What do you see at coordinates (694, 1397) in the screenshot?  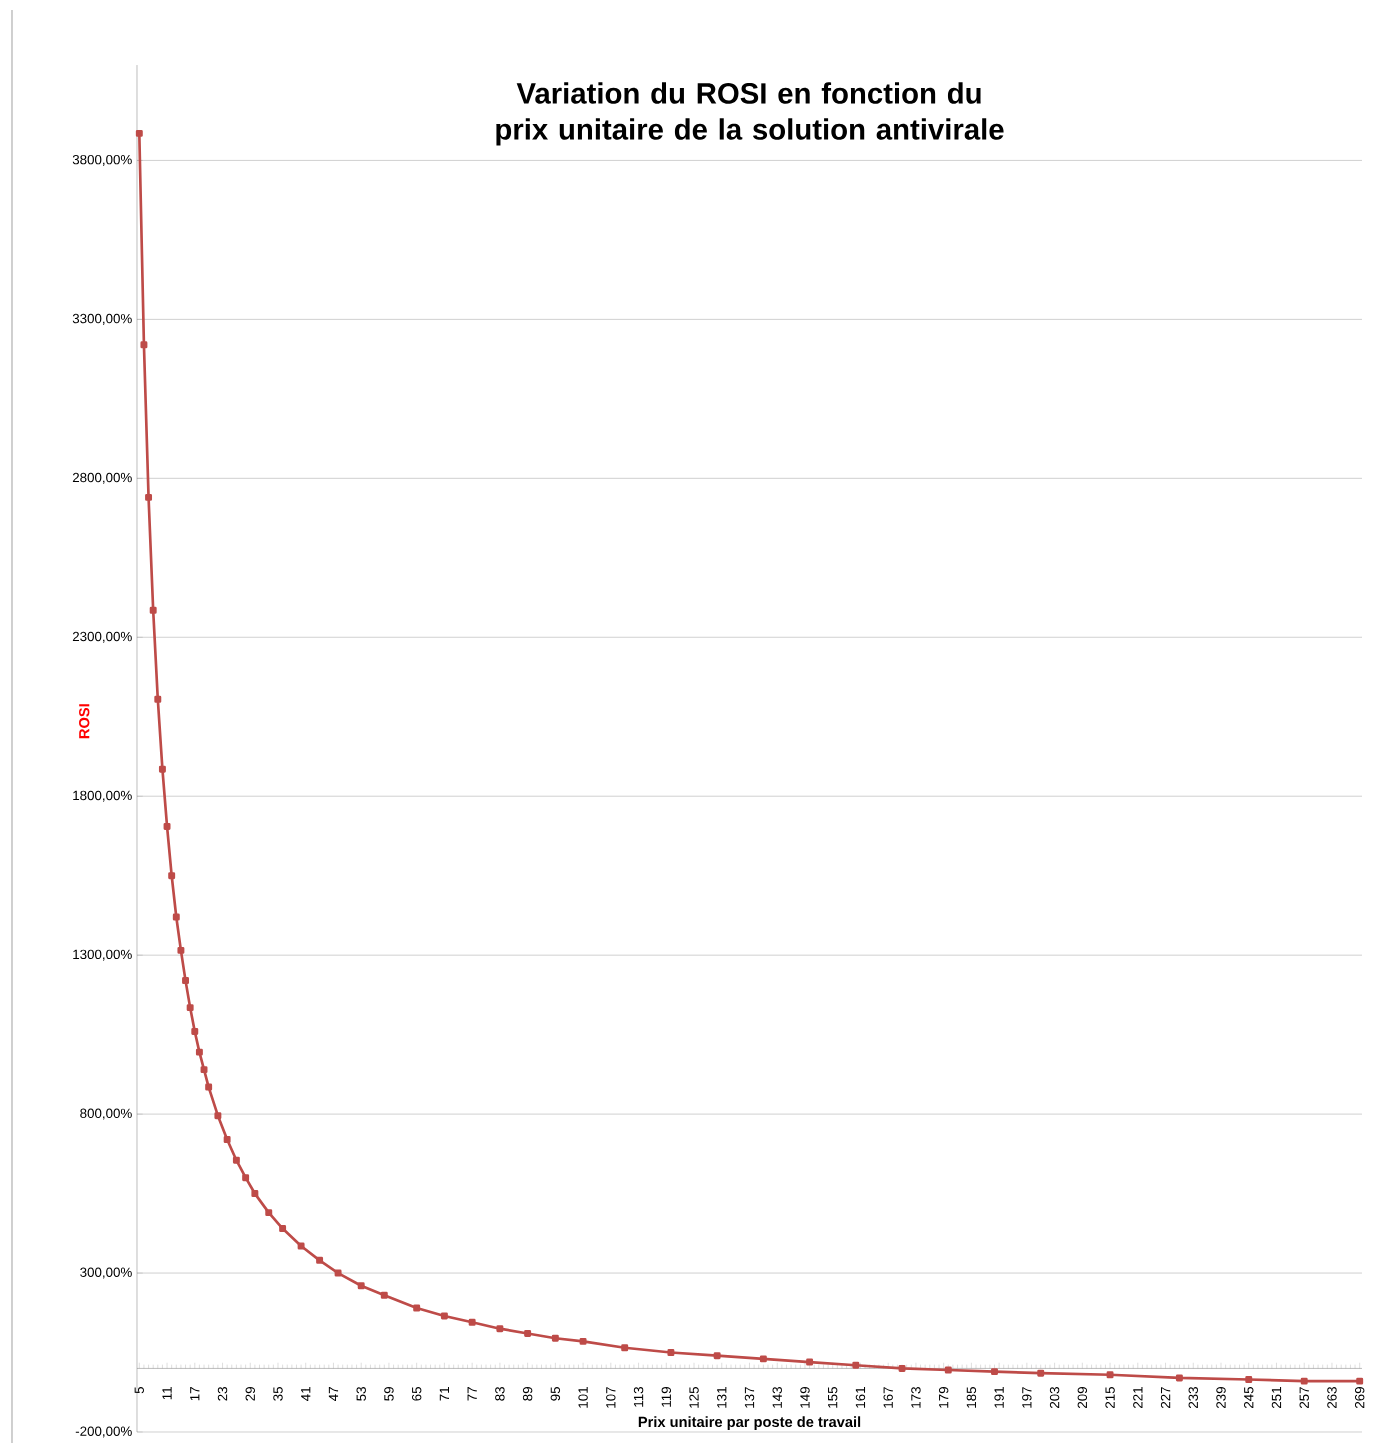 I see `x-tick-label: 125` at bounding box center [694, 1397].